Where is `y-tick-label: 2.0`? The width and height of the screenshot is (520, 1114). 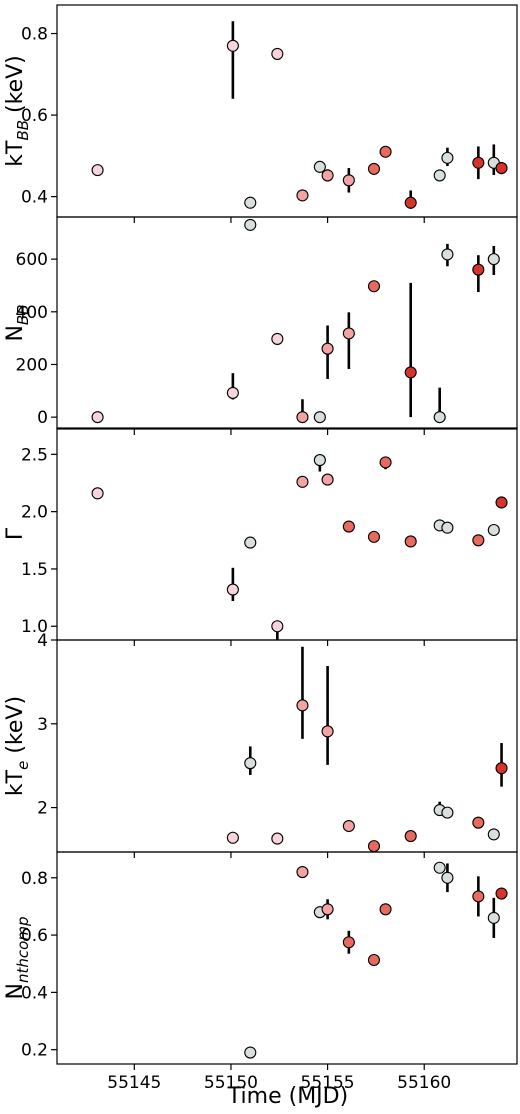 y-tick-label: 2.0 is located at coordinates (34, 513).